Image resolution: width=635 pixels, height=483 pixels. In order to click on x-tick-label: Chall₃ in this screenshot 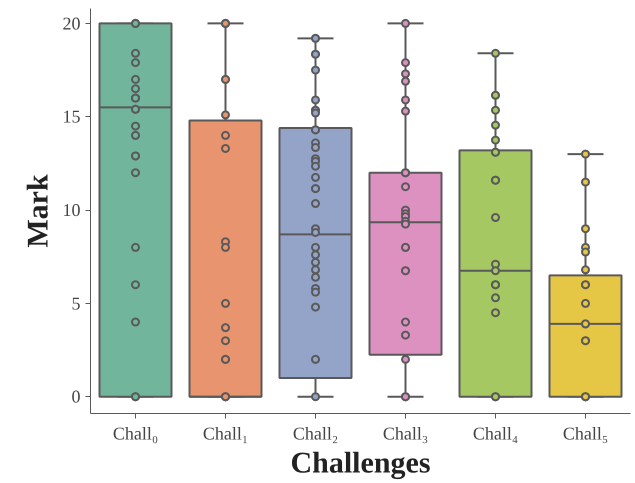, I will do `click(405, 434)`.